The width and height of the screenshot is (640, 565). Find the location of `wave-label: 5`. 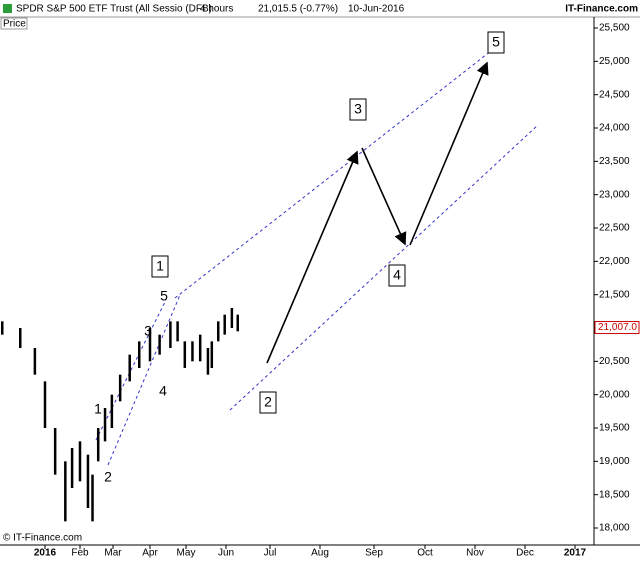

wave-label: 5 is located at coordinates (496, 42).